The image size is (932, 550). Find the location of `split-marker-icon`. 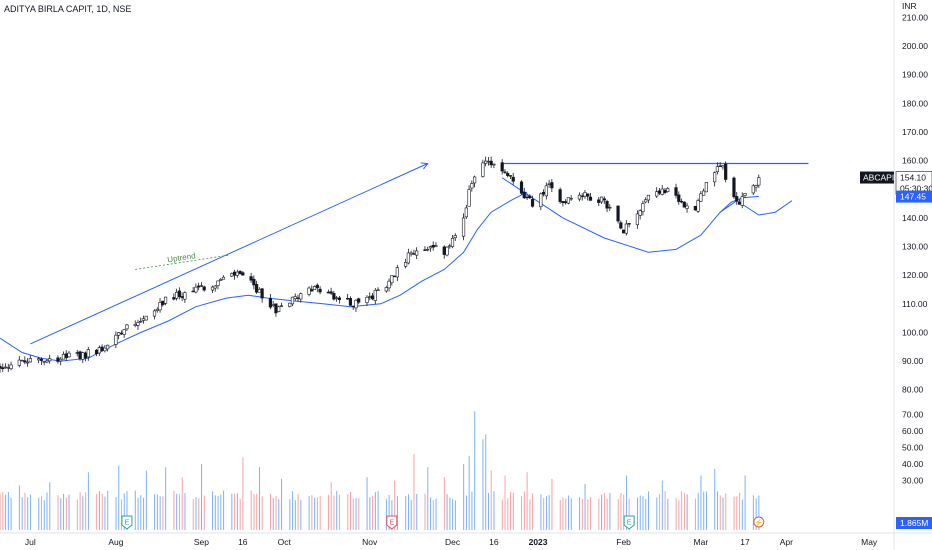

split-marker-icon is located at coordinates (759, 522).